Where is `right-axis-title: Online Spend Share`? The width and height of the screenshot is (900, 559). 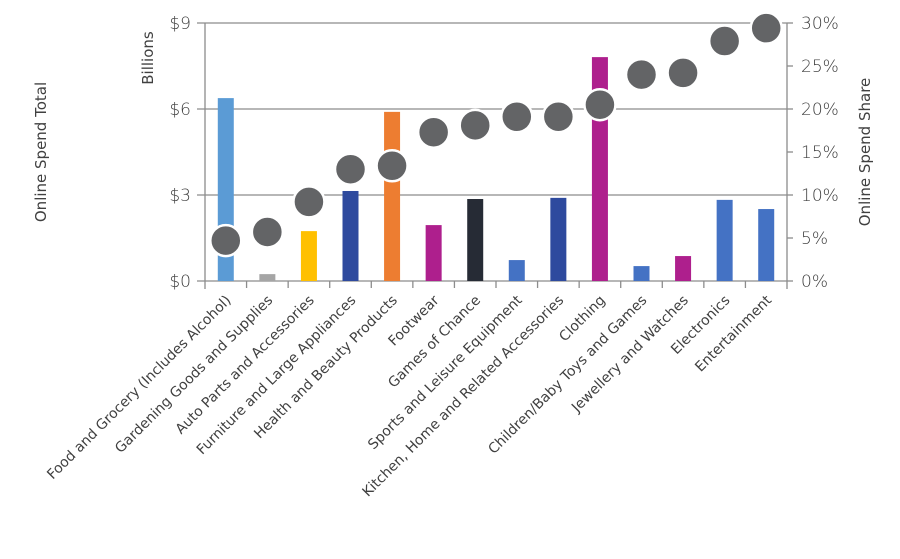
right-axis-title: Online Spend Share is located at coordinates (865, 152).